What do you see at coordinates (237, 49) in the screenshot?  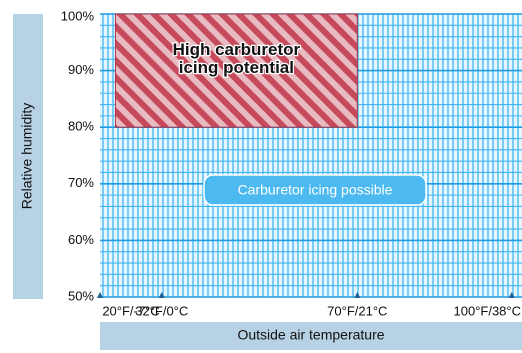 I see `high-icing-label-line-1: High carburetor` at bounding box center [237, 49].